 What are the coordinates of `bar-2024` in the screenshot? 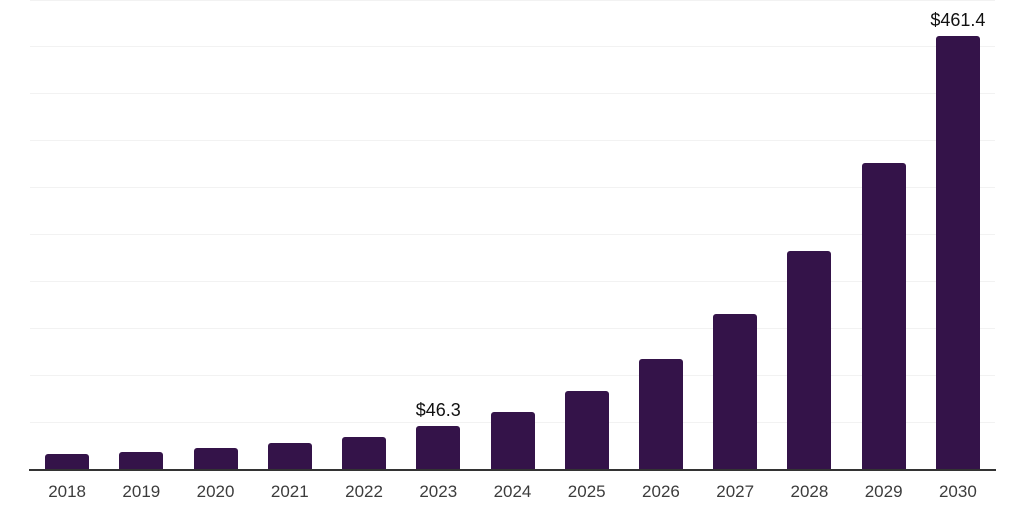 It's located at (512, 440).